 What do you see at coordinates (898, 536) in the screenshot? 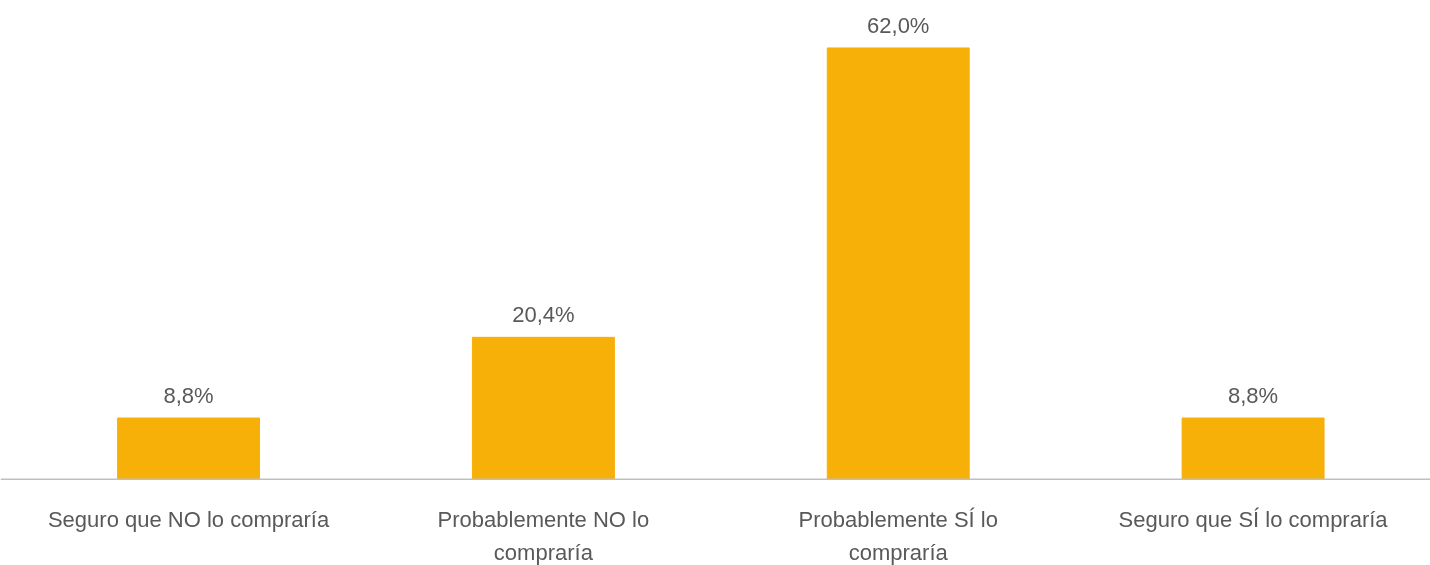
I see `x-tick-label: Probablemente SÍ lo compraría` at bounding box center [898, 536].